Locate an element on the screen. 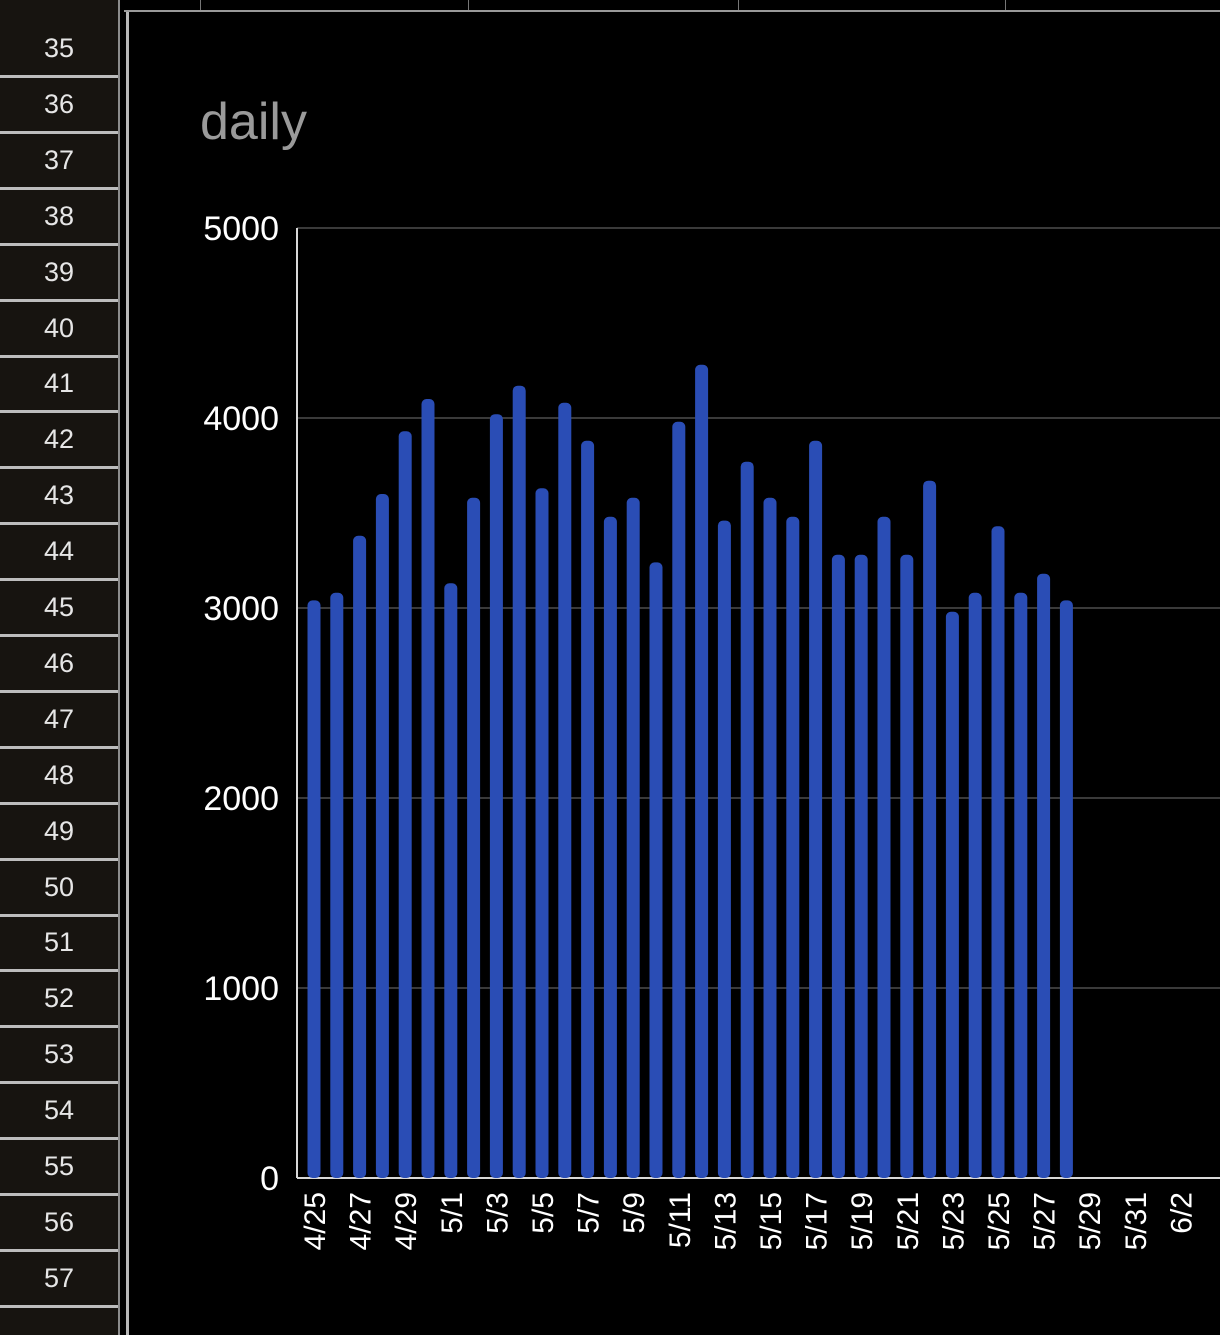 This screenshot has height=1335, width=1220. bar-5/21 is located at coordinates (907, 866).